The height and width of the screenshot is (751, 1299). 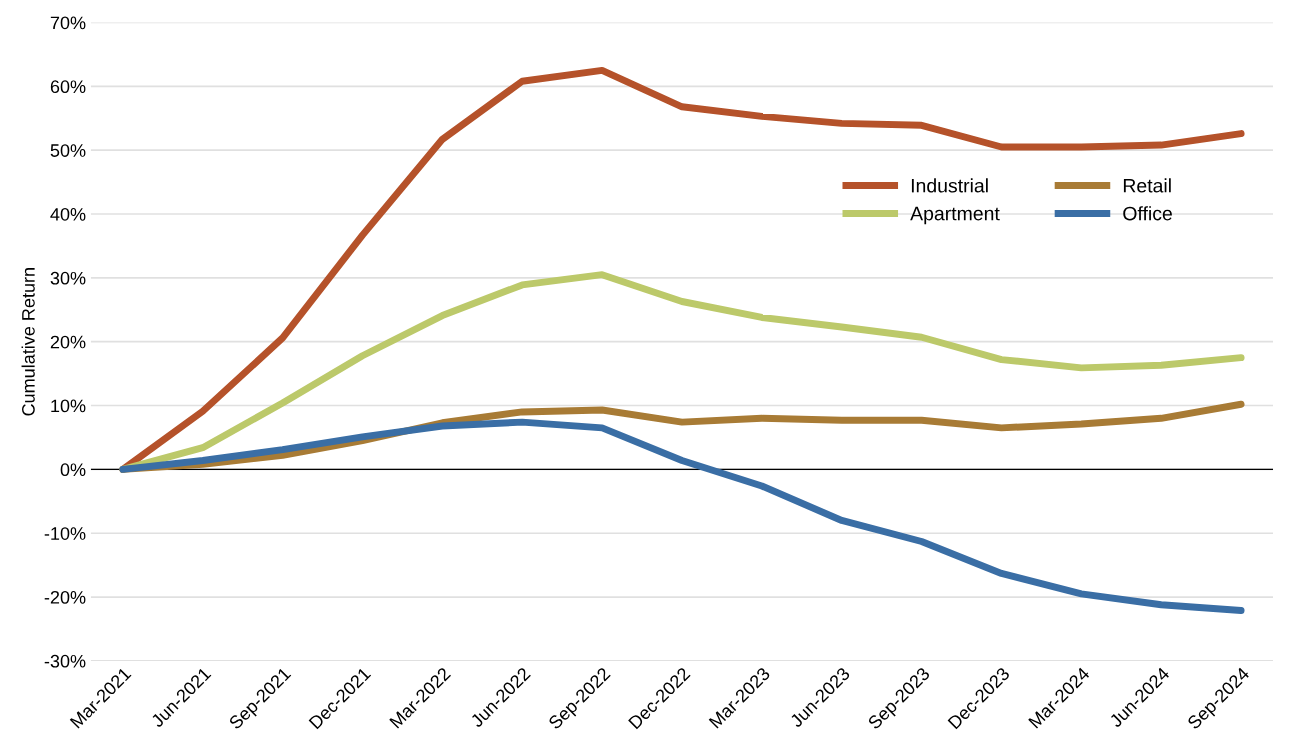 I want to click on y-axis-title: Cumulative Return, so click(x=28, y=342).